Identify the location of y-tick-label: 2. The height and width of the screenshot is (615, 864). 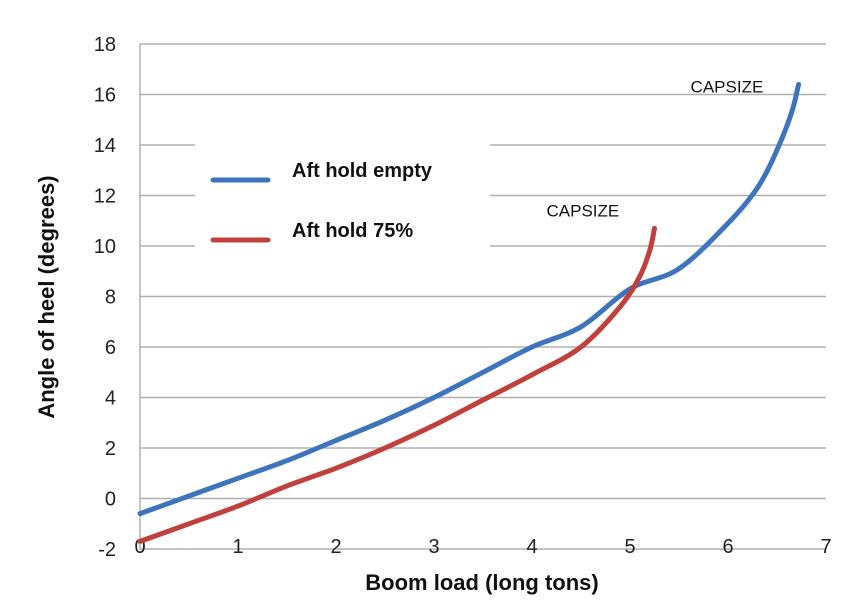
(110, 449).